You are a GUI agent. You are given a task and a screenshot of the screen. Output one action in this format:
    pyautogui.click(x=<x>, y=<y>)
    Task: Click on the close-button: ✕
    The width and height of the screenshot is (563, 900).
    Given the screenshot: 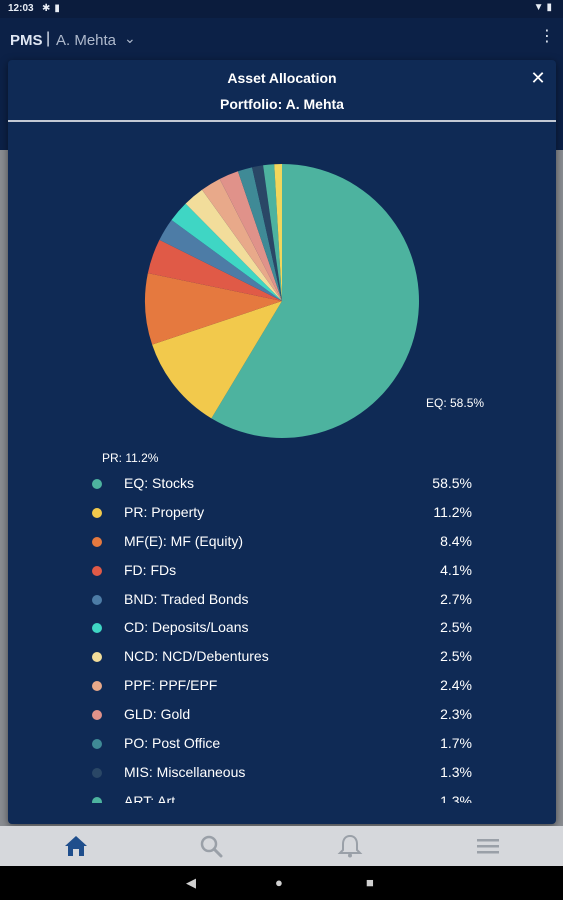 What is the action you would take?
    pyautogui.click(x=538, y=78)
    